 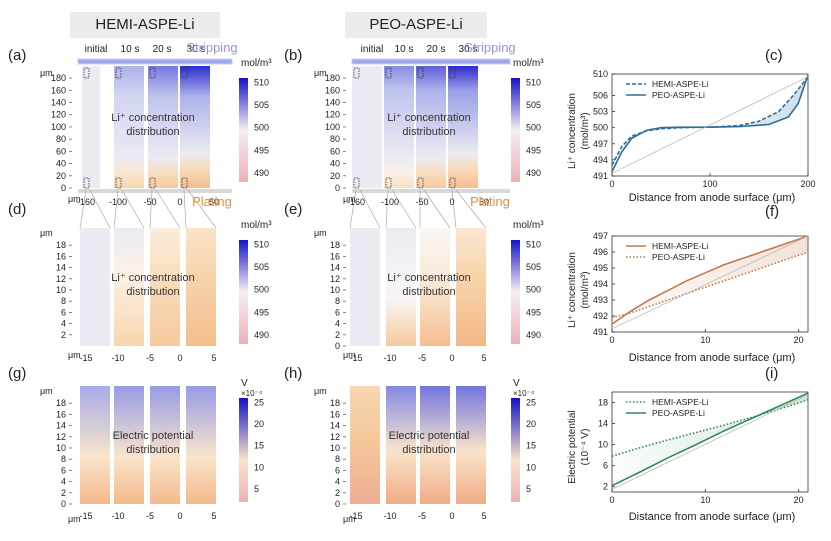 I want to click on x-tick-label: -15, so click(x=355, y=358).